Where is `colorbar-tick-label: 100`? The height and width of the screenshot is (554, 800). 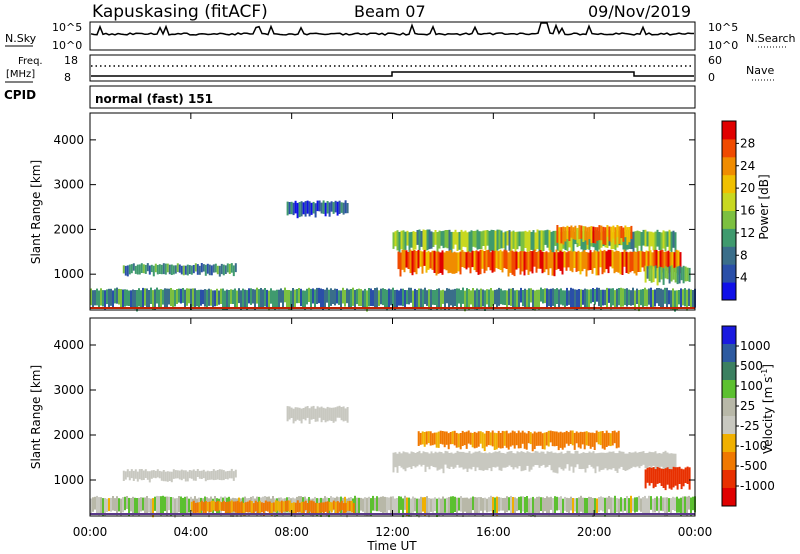
colorbar-tick-label: 100 is located at coordinates (751, 386).